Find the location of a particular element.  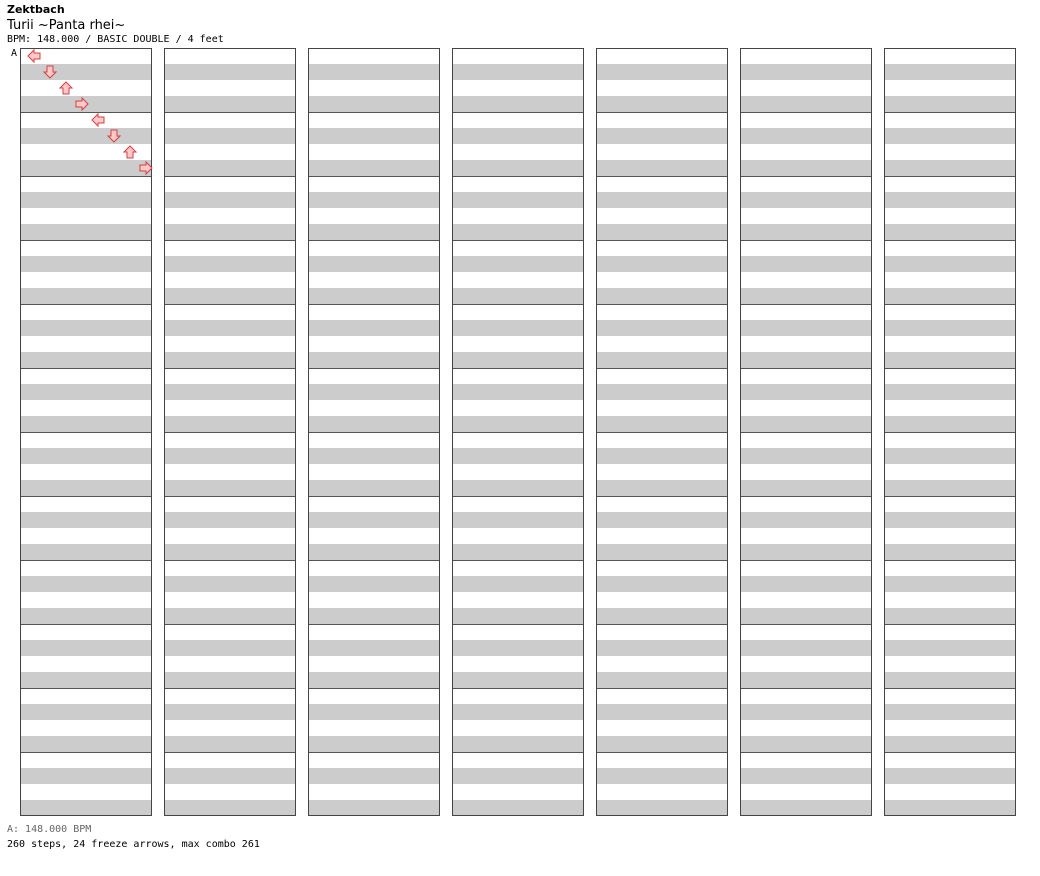

bpm-marker-label: A is located at coordinates (14, 53).